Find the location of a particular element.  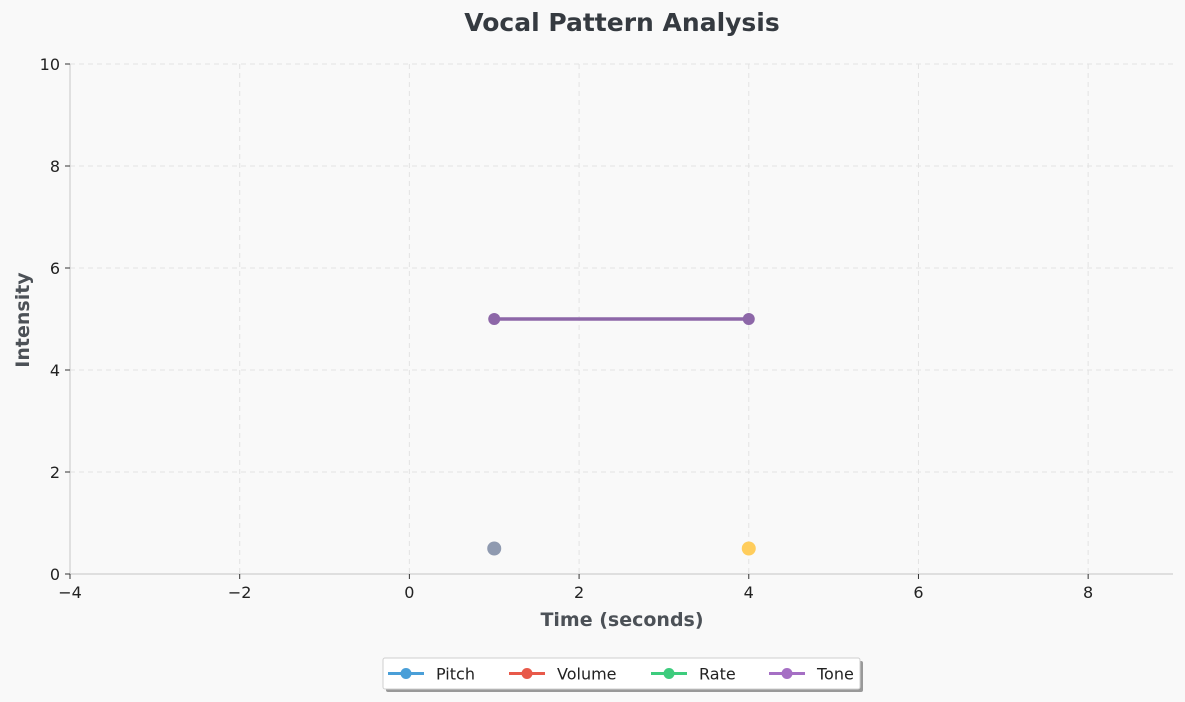

legend: Pitch Volume Rate Tone is located at coordinates (622, 674).